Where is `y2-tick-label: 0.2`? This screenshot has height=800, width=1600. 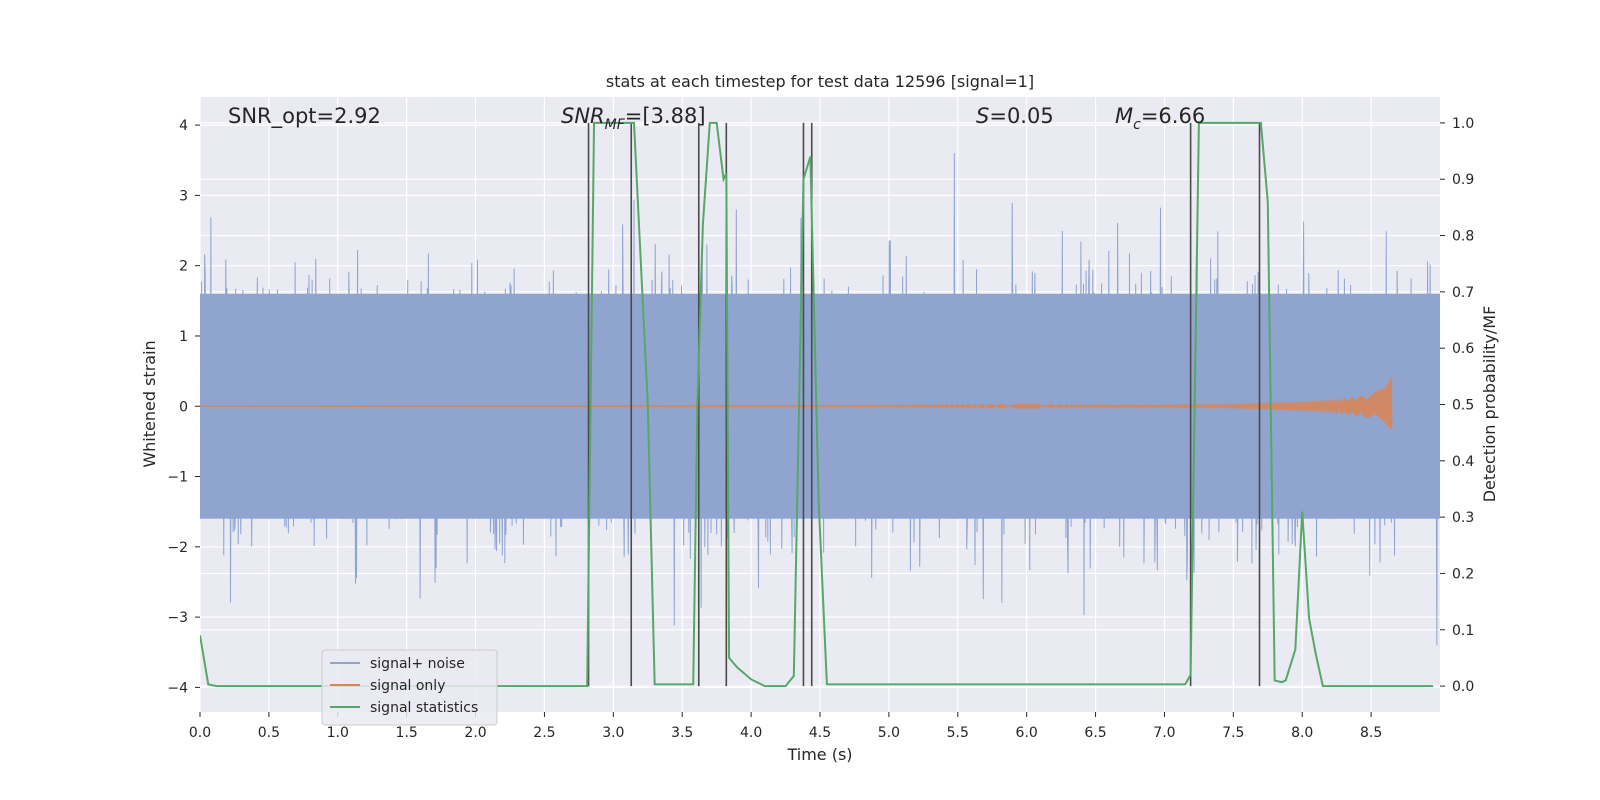
y2-tick-label: 0.2 is located at coordinates (1463, 574).